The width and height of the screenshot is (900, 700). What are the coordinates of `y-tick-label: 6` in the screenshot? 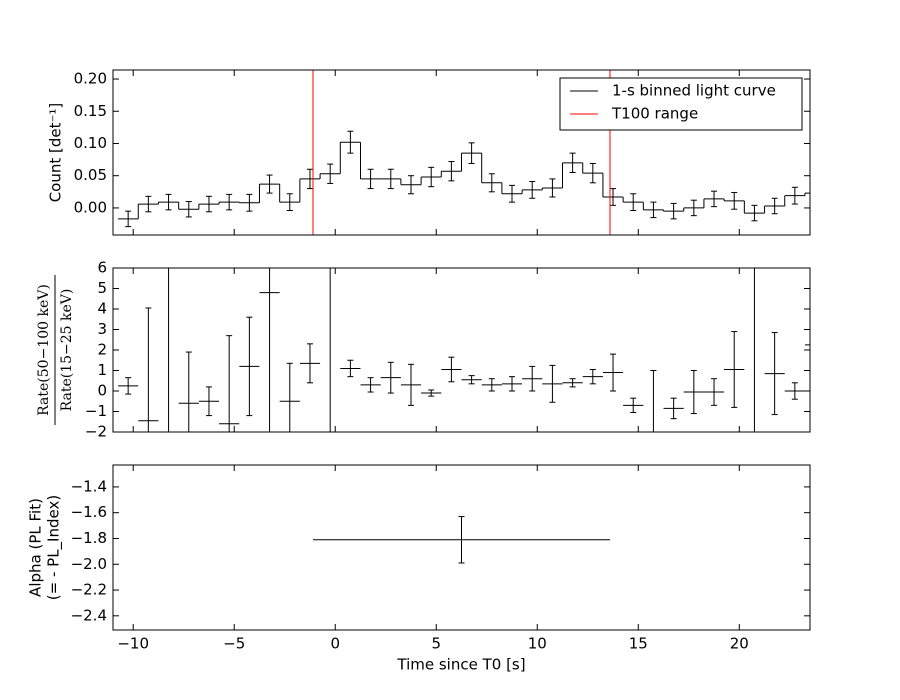 It's located at (102, 268).